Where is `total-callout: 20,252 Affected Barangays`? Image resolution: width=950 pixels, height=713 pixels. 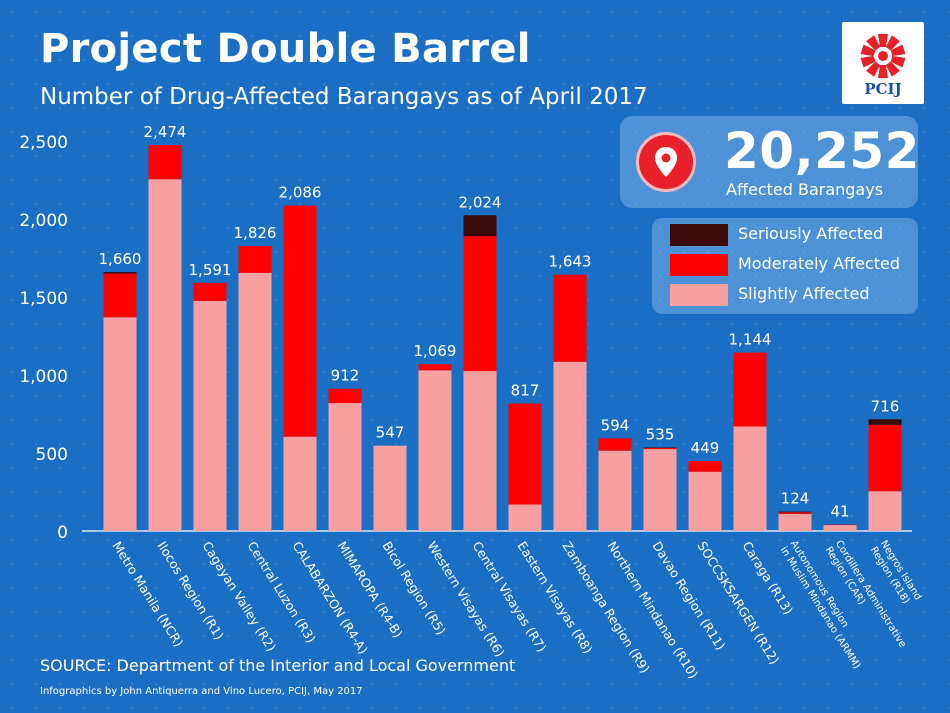
total-callout: 20,252 Affected Barangays is located at coordinates (770, 162).